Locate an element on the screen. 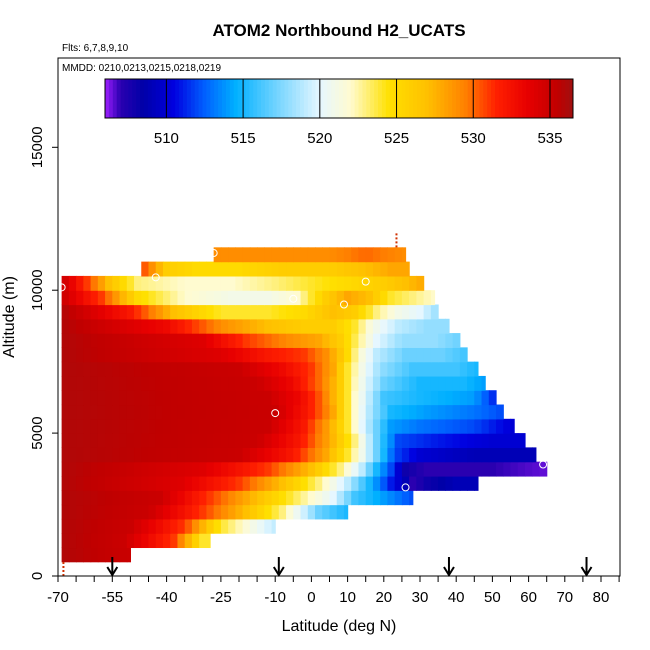 Image resolution: width=650 pixels, height=650 pixels. sample-point is located at coordinates (343, 304).